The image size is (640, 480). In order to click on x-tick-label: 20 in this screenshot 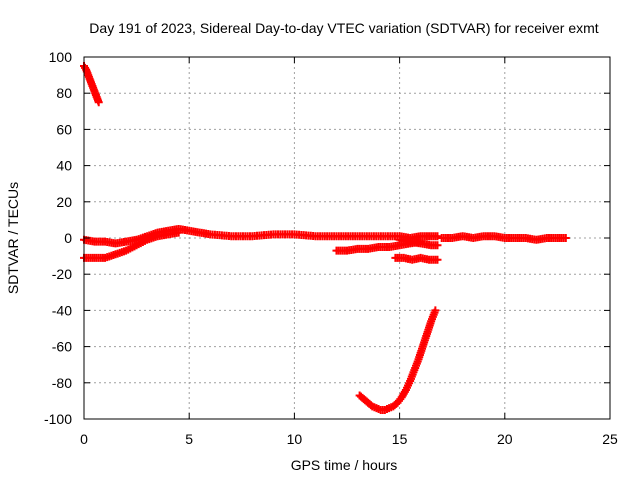, I will do `click(505, 439)`.